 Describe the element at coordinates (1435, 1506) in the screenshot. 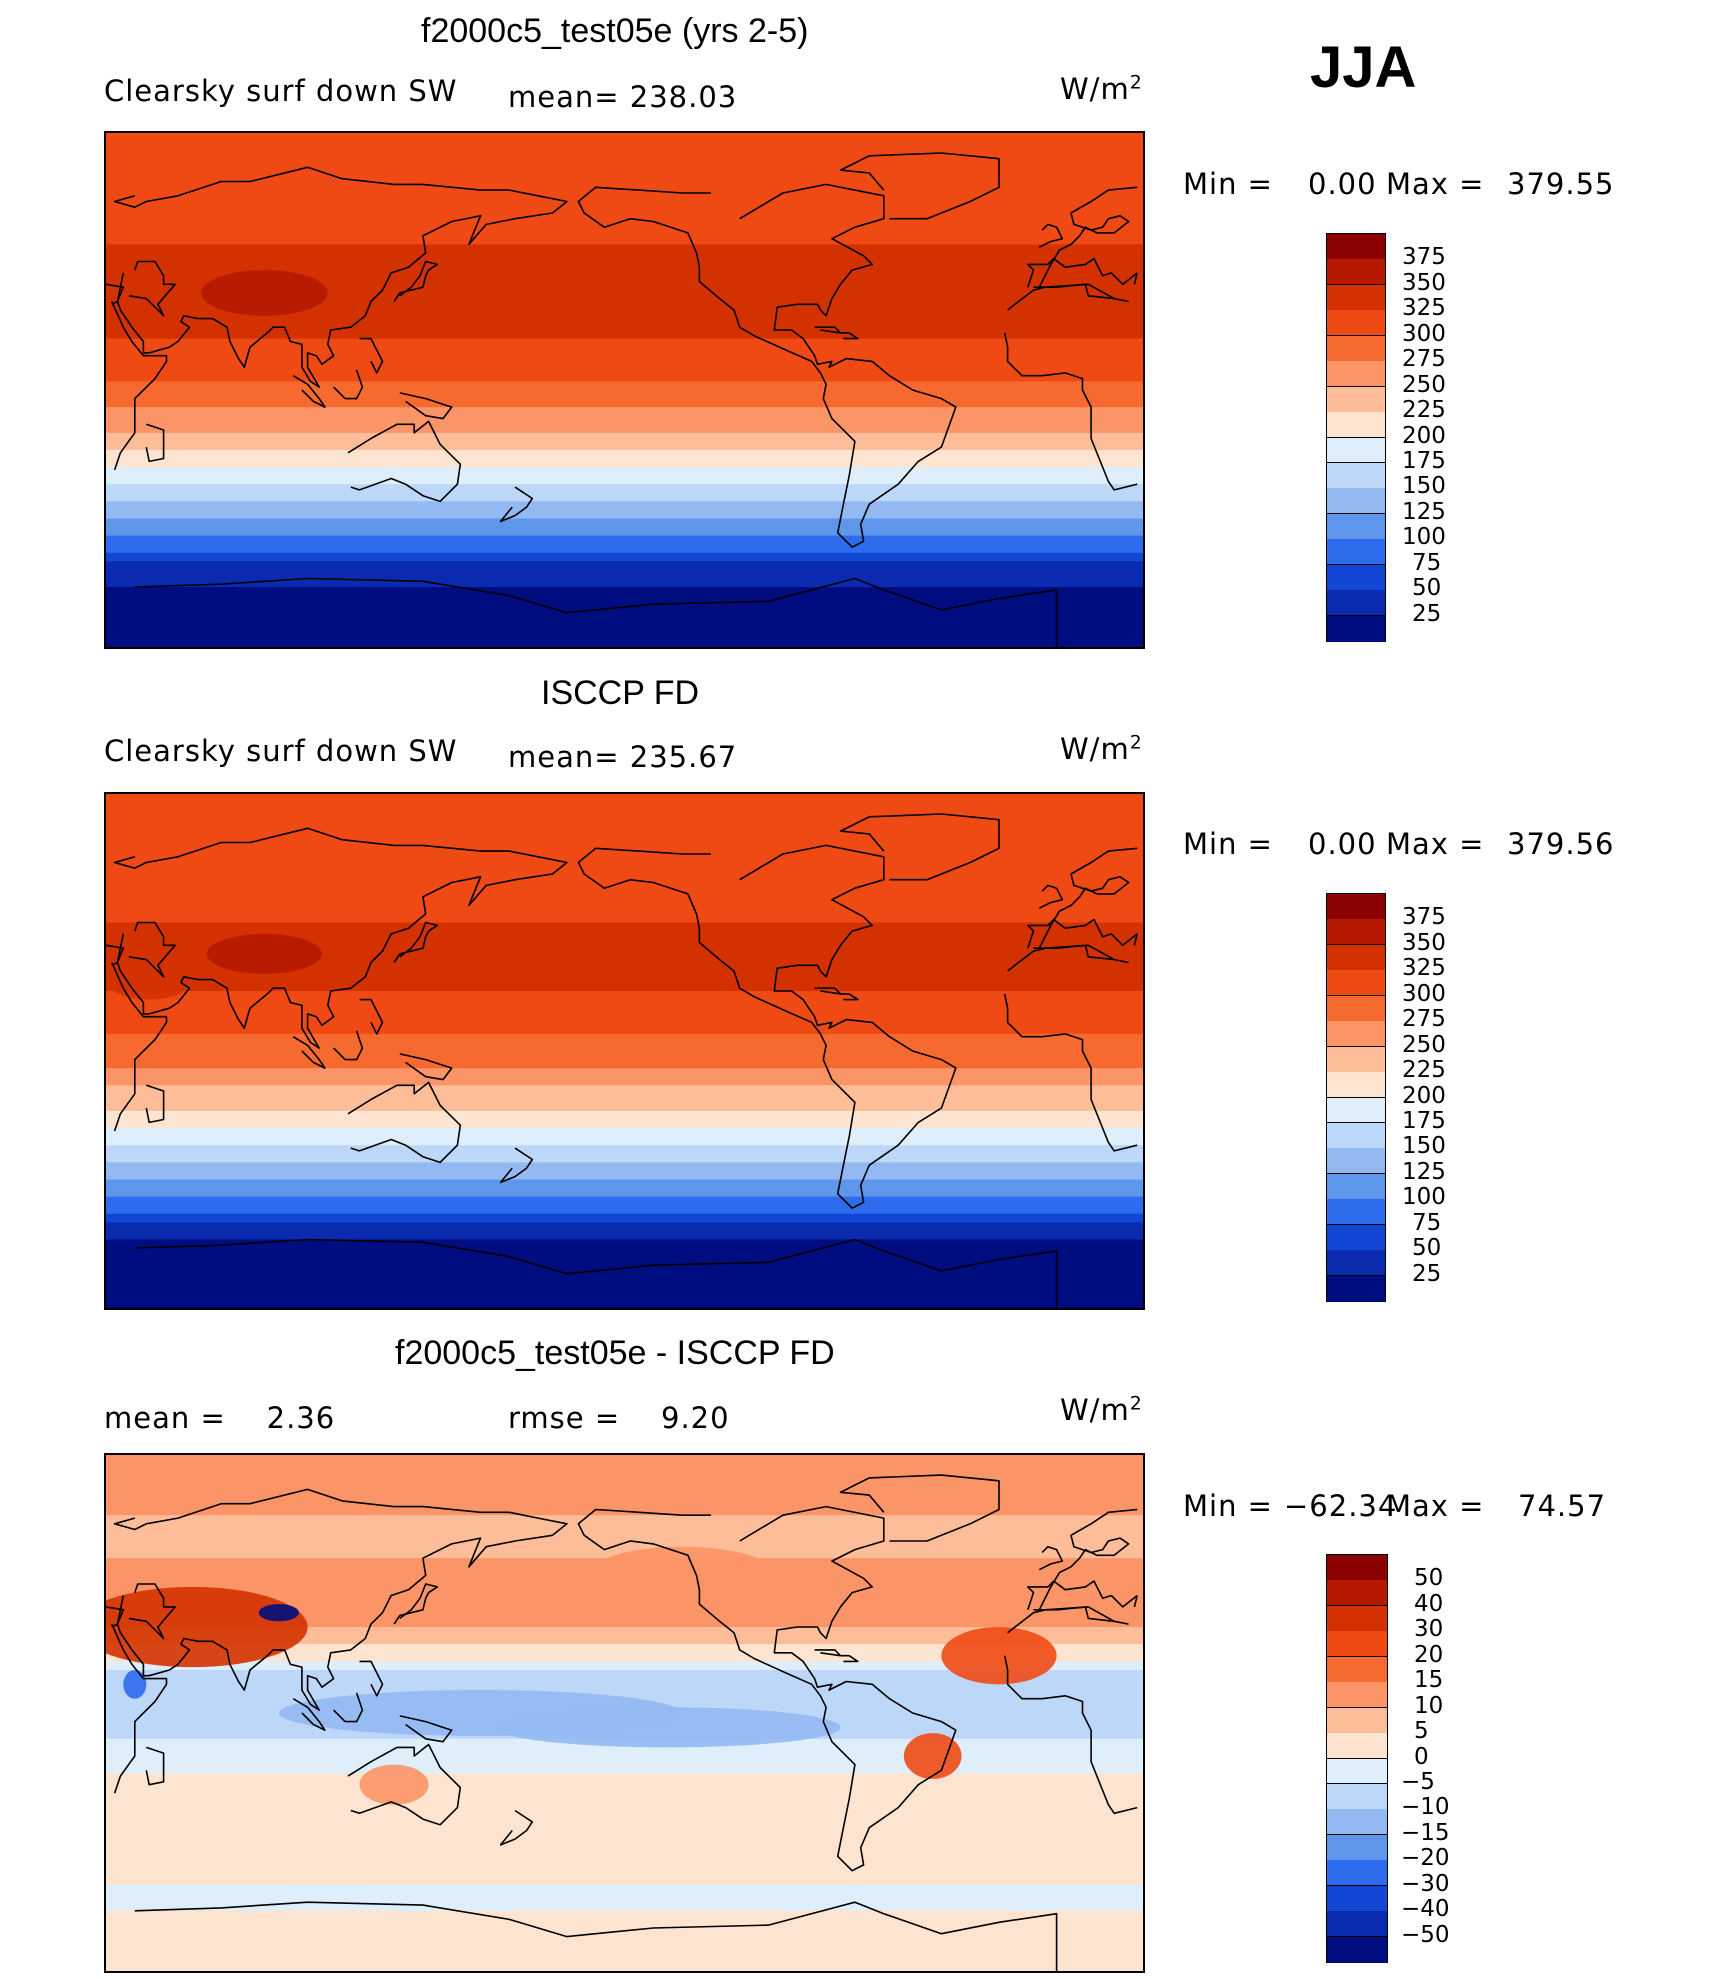

I see `panel3-max-label: Max =` at that location.